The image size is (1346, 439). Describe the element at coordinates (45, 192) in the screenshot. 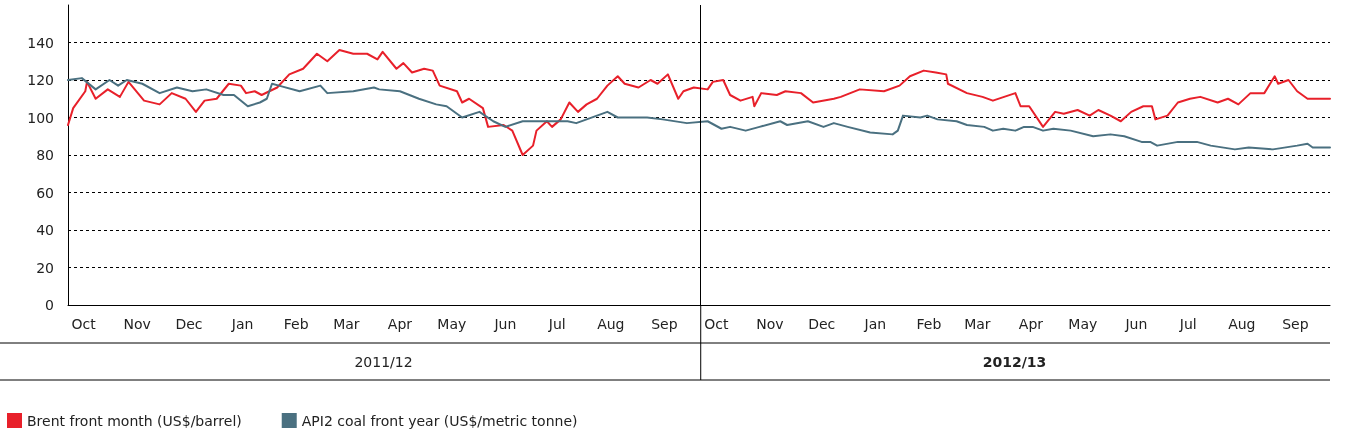

I see `y-tick-label: 60` at that location.